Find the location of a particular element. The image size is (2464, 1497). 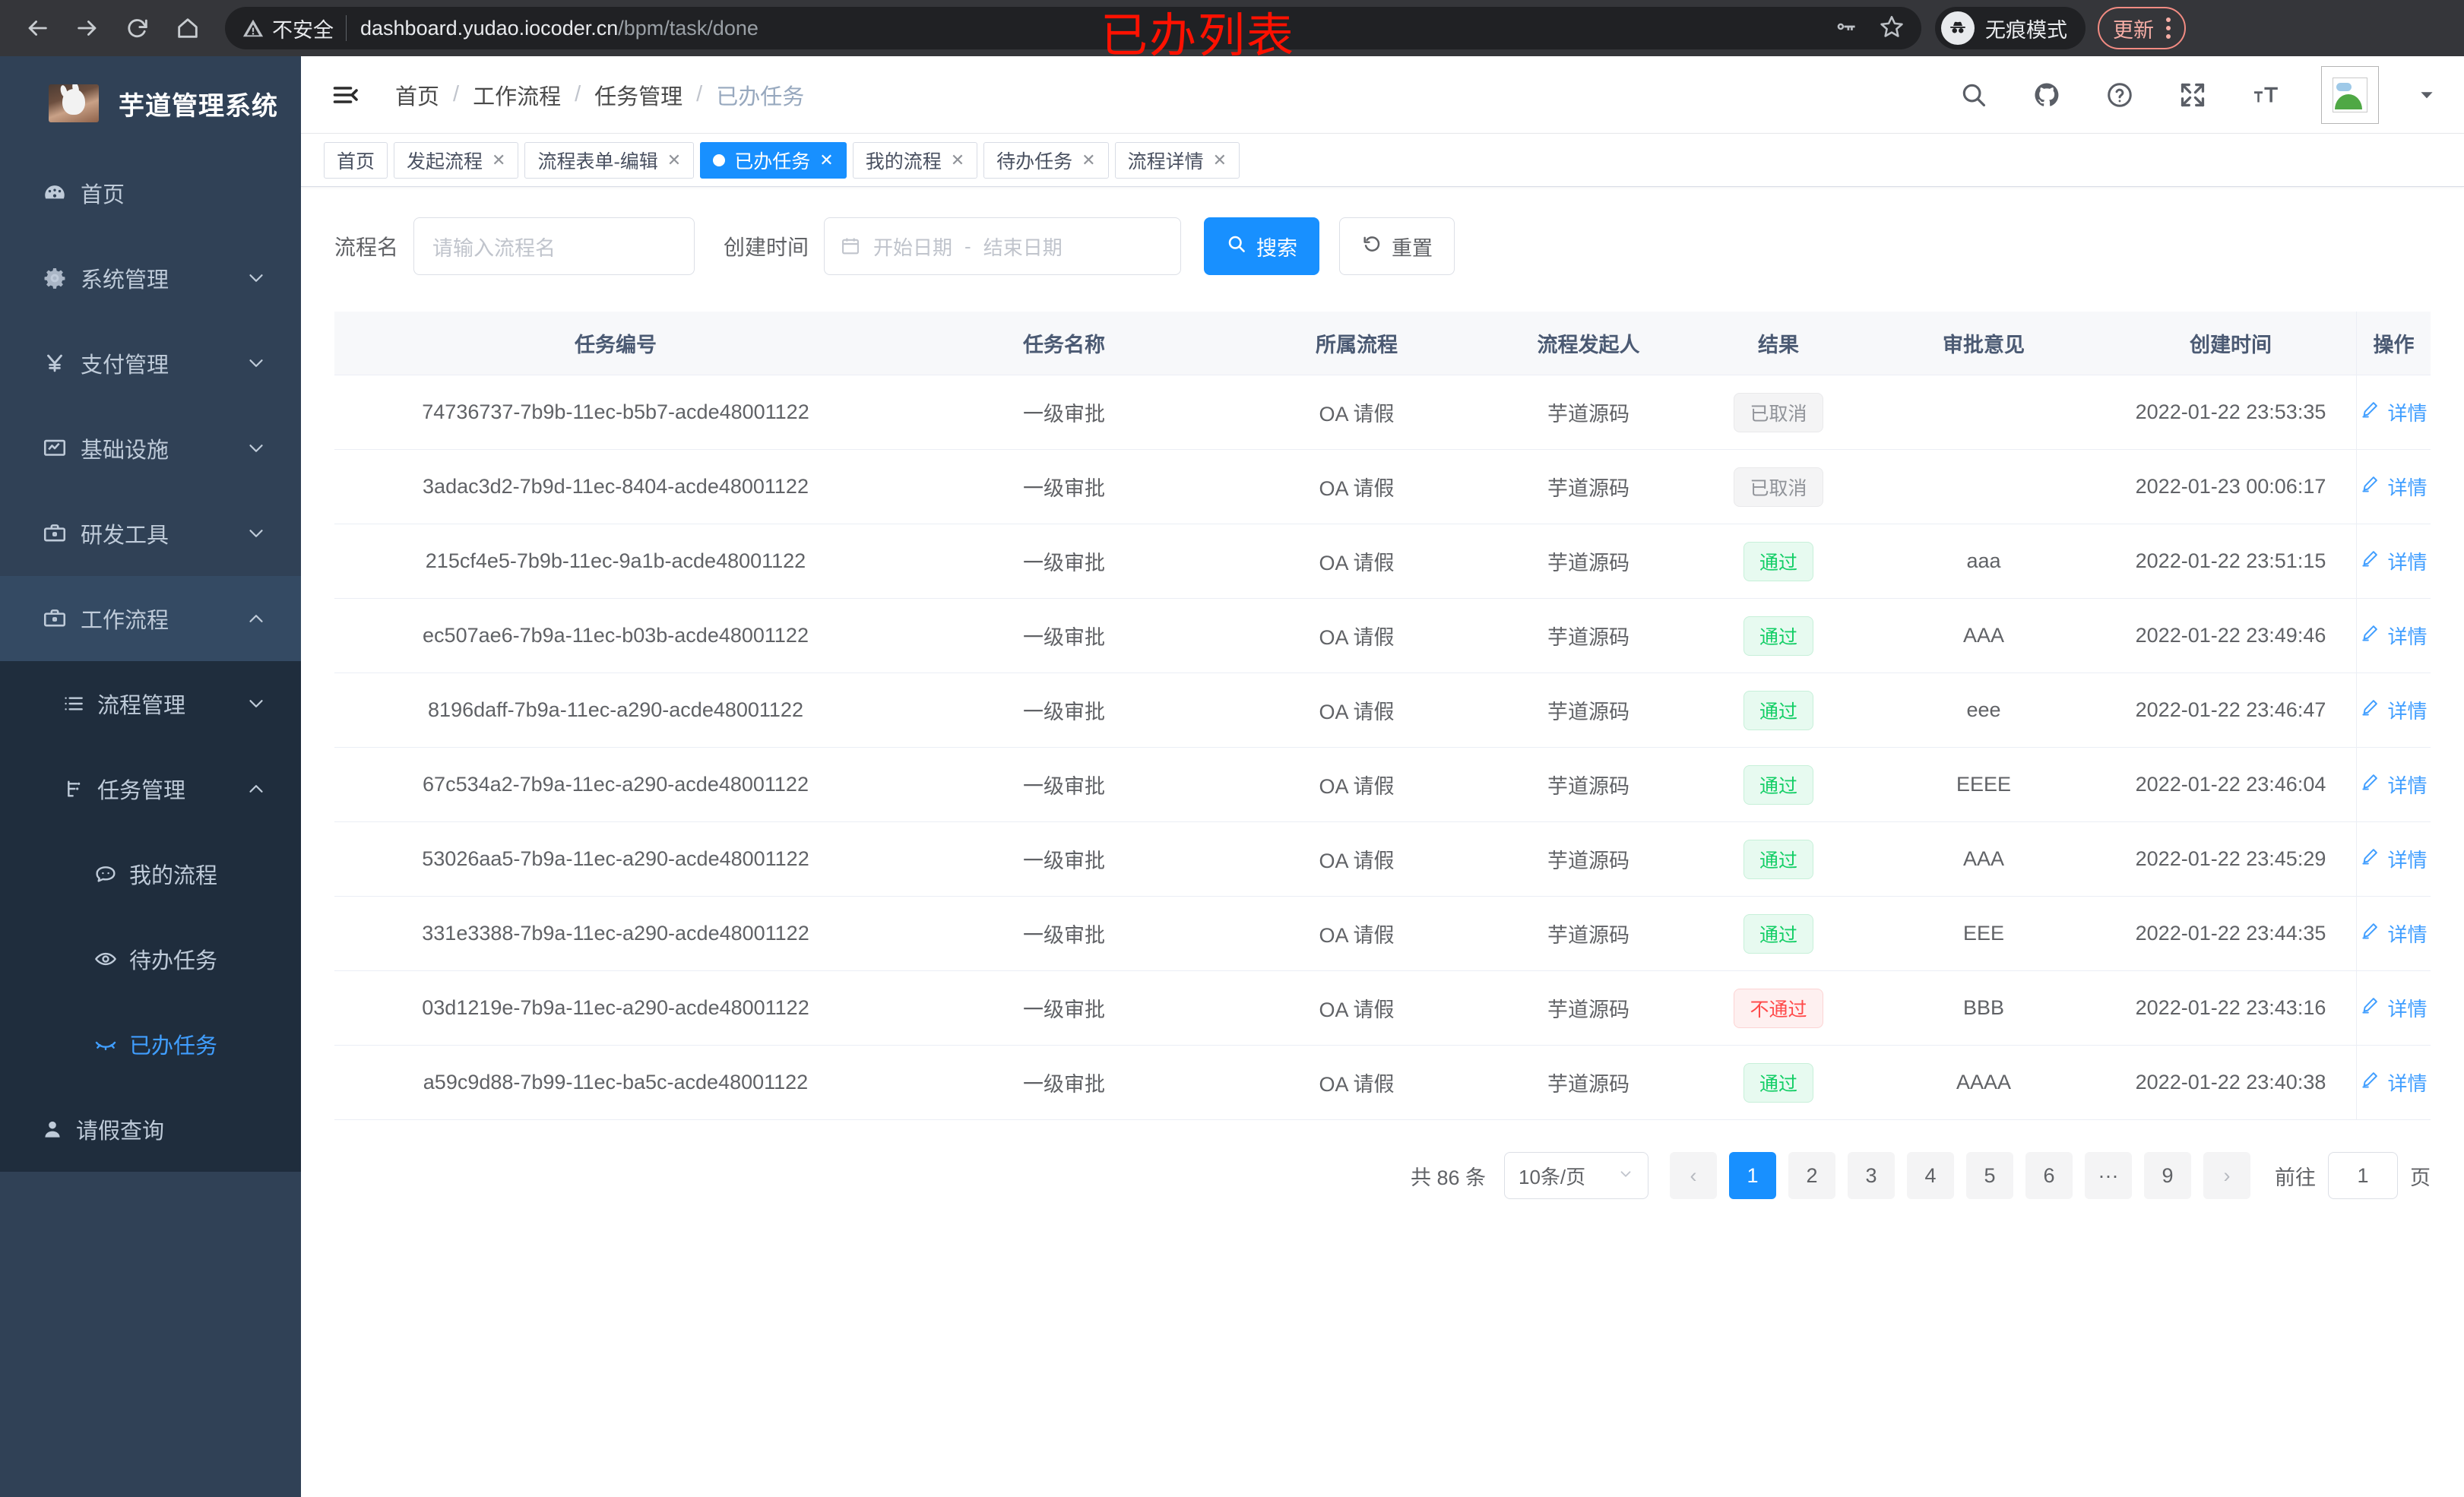

sidebar-item-my-process: 我的流程 is located at coordinates (150, 873).